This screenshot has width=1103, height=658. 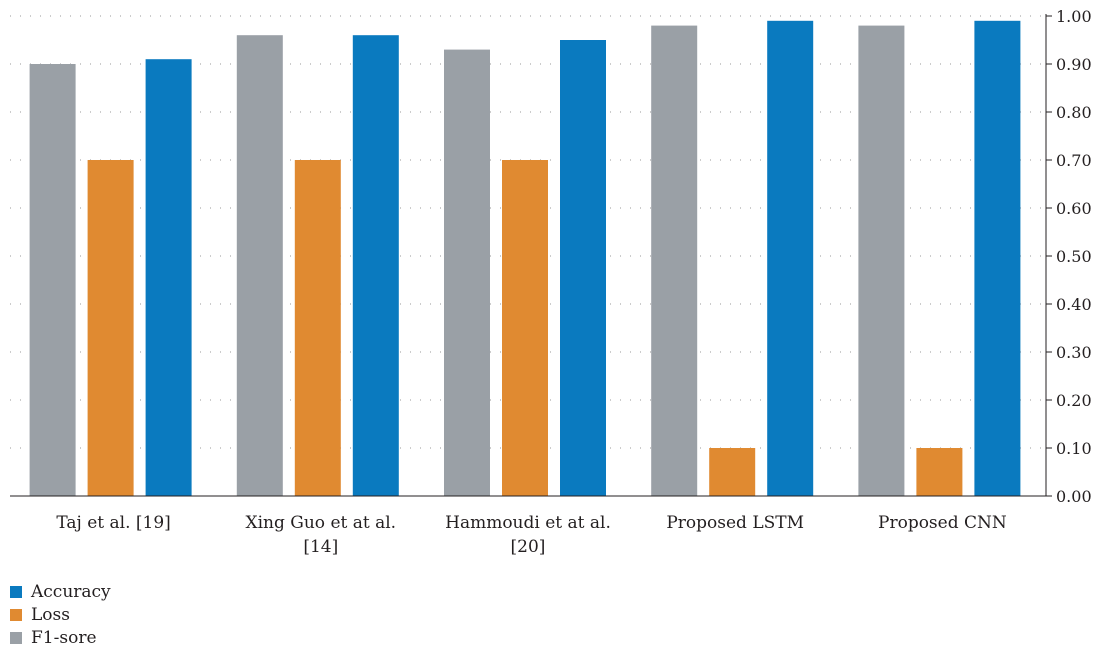 I want to click on y-tick-label: 0.70, so click(x=1074, y=160).